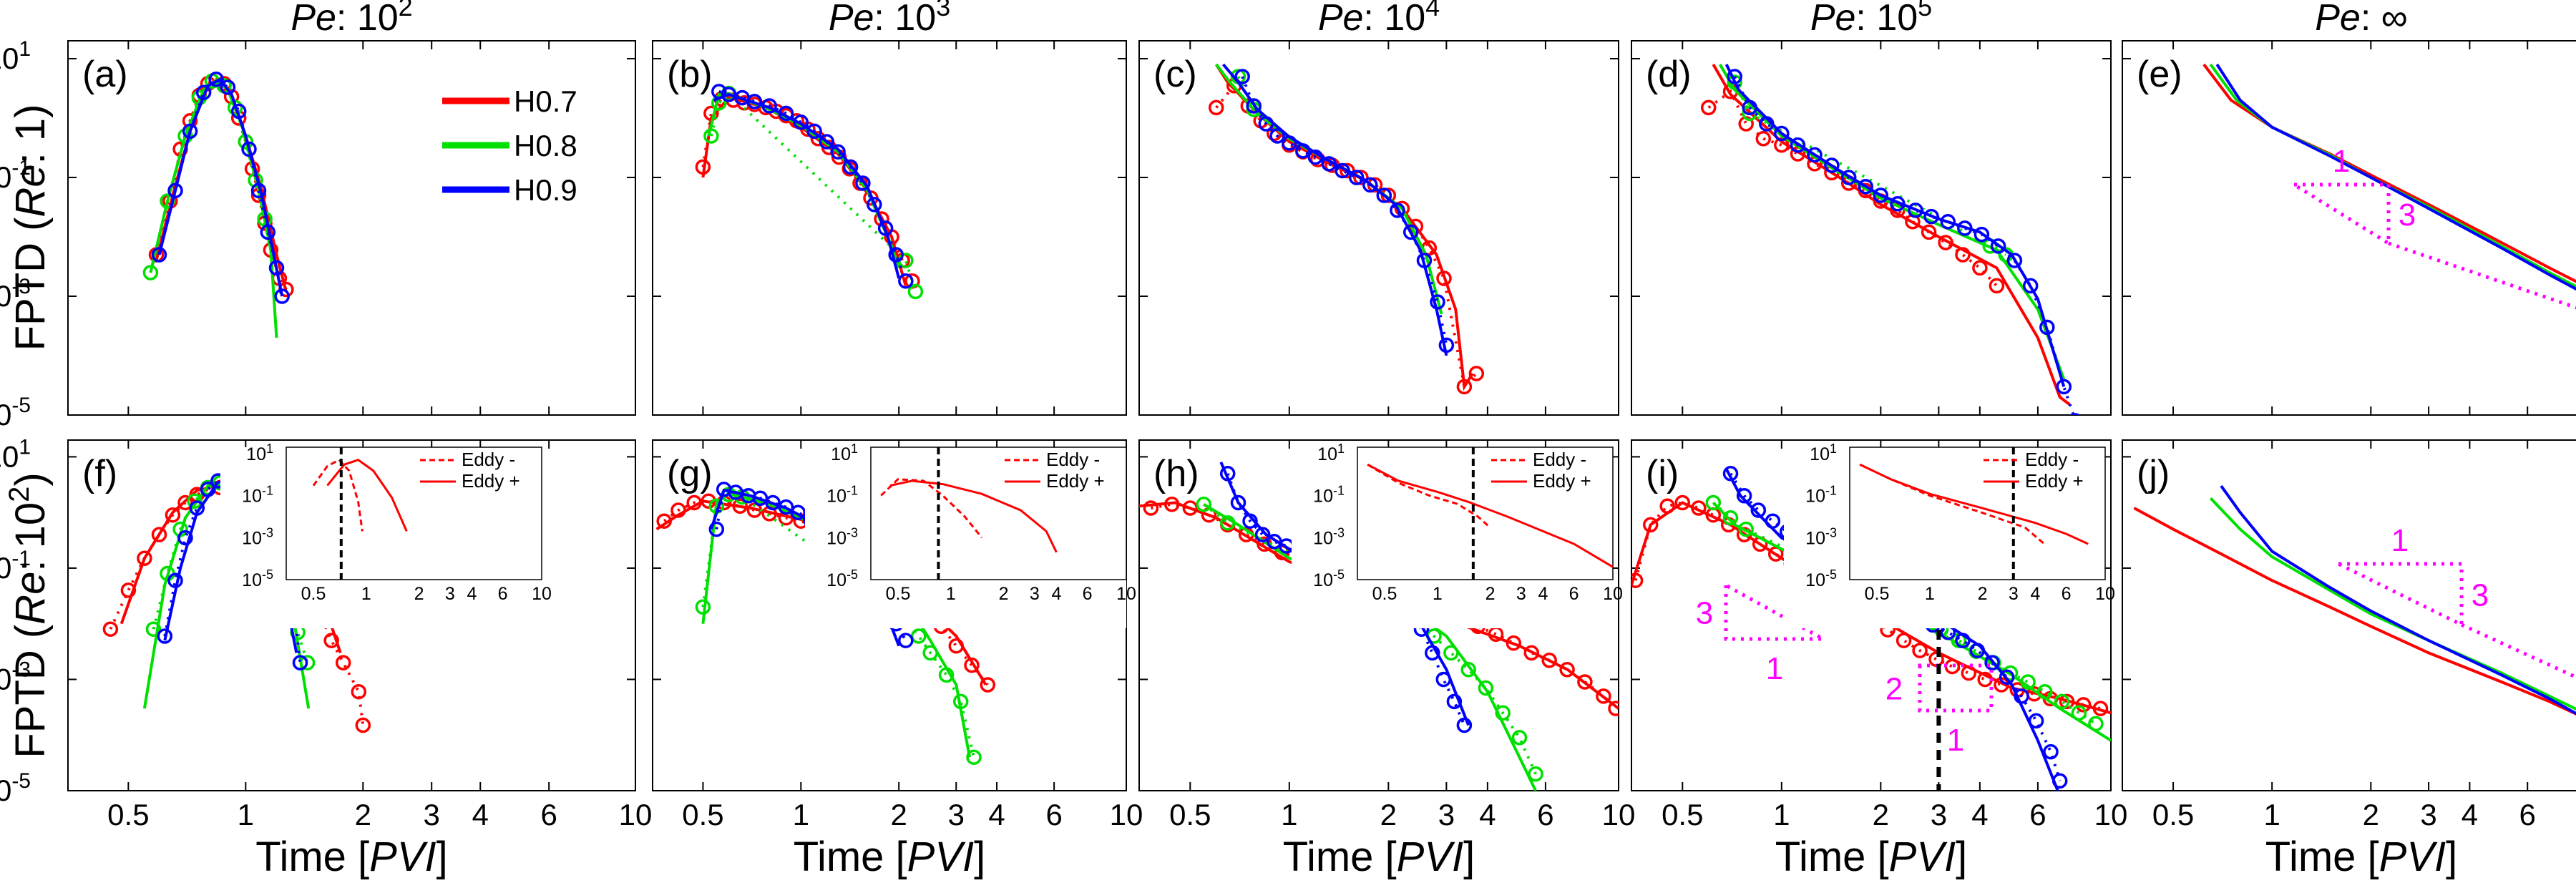  I want to click on title-italic: Pe, so click(1833, 20).